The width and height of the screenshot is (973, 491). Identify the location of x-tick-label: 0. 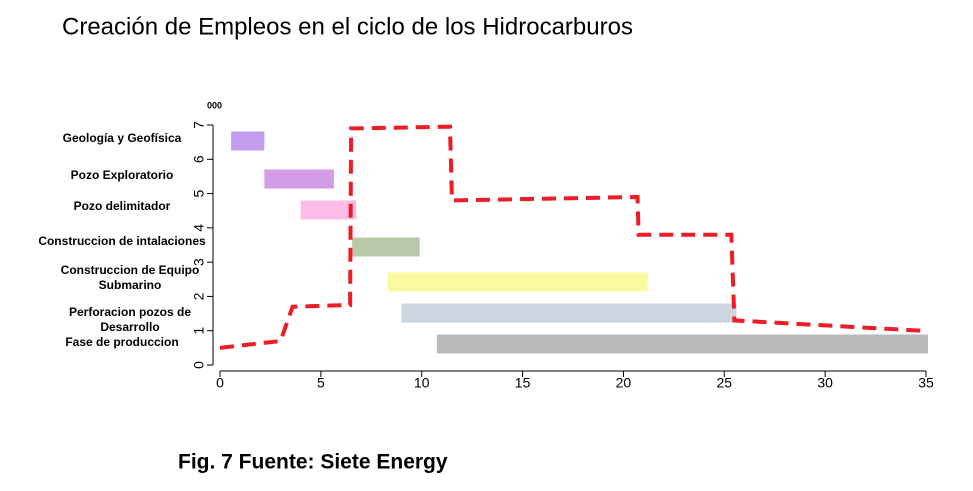
(220, 383).